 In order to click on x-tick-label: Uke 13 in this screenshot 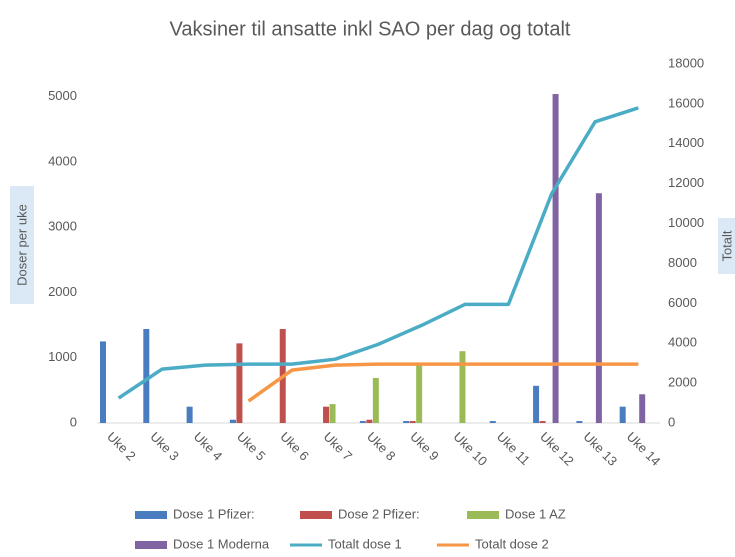, I will do `click(600, 449)`.